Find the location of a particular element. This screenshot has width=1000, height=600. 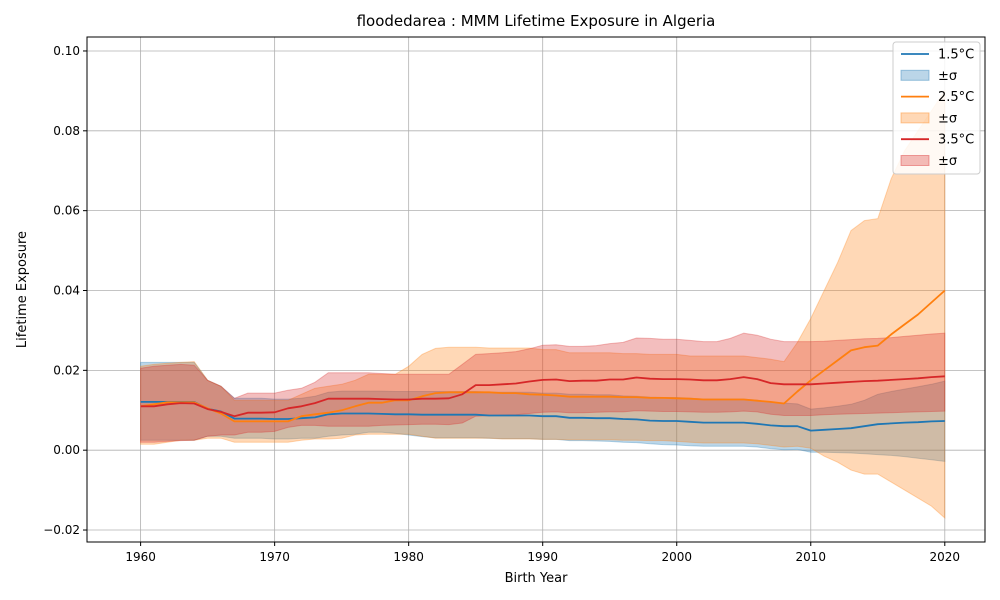

legend-label: 2.5°C is located at coordinates (956, 97).